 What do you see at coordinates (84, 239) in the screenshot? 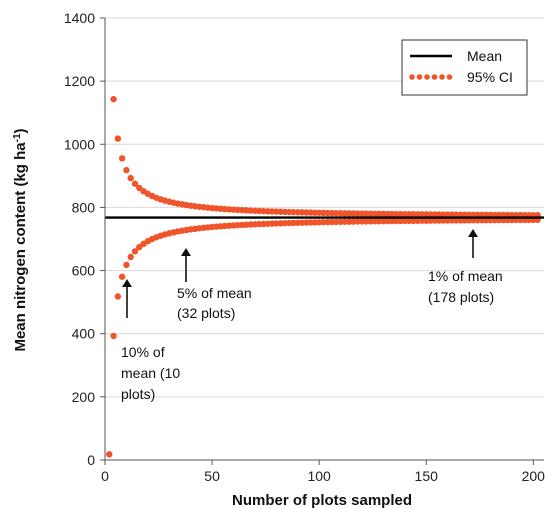
I see `y-tick-labels: 0 200 400 600 800 1000 1200 1400` at bounding box center [84, 239].